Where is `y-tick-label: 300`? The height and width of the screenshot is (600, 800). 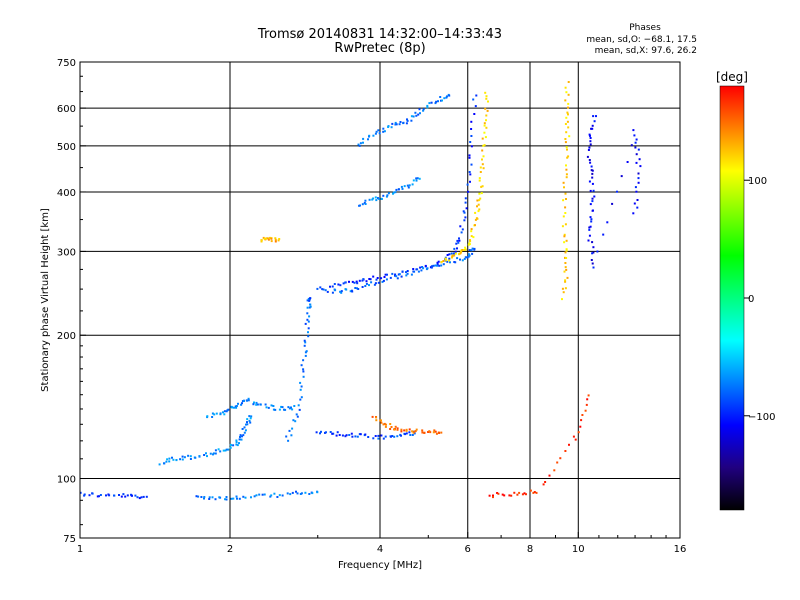
y-tick-label: 300 is located at coordinates (66, 252).